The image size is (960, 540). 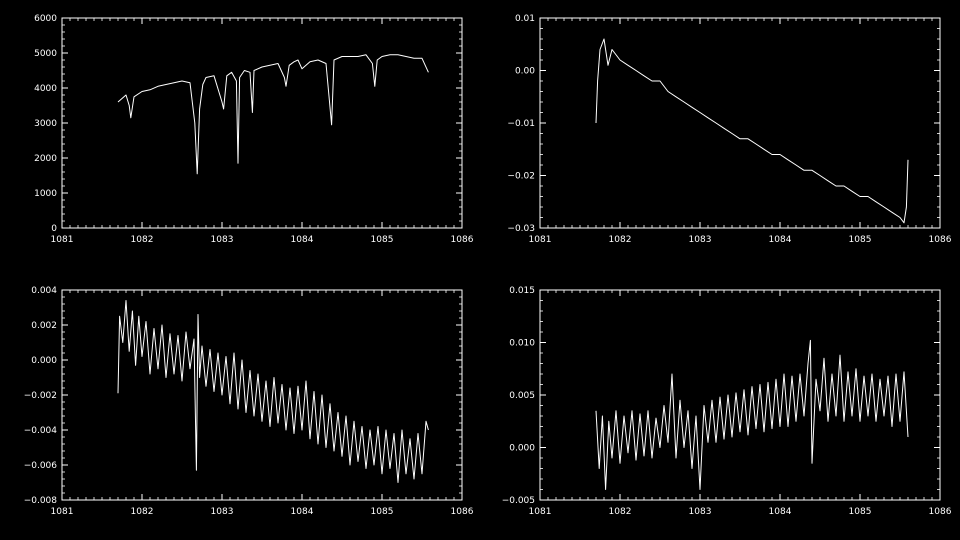 What do you see at coordinates (41, 501) in the screenshot?
I see `y-tick-label: −0.008` at bounding box center [41, 501].